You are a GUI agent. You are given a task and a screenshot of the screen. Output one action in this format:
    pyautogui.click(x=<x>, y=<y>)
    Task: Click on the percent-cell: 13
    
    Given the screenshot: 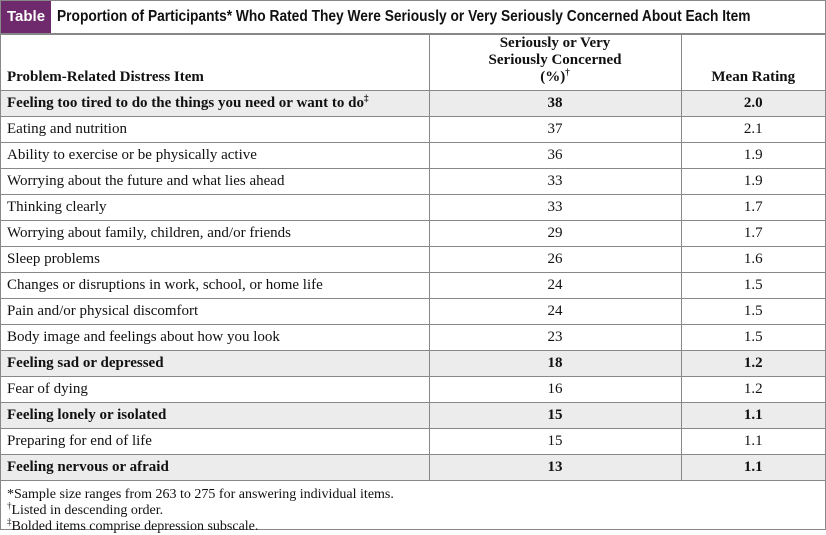 What is the action you would take?
    pyautogui.click(x=555, y=467)
    